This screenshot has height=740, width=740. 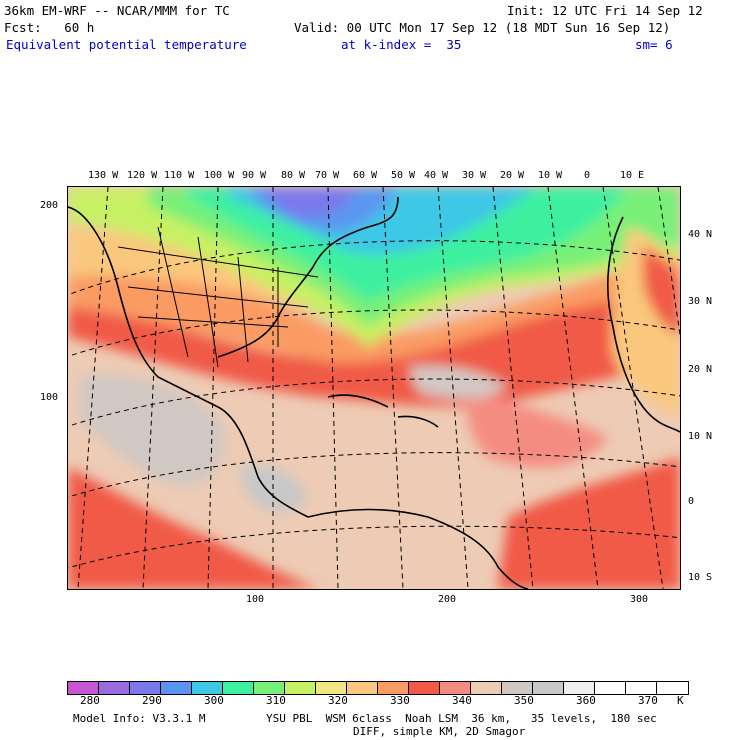 I want to click on latitude-label: 0, so click(x=691, y=501).